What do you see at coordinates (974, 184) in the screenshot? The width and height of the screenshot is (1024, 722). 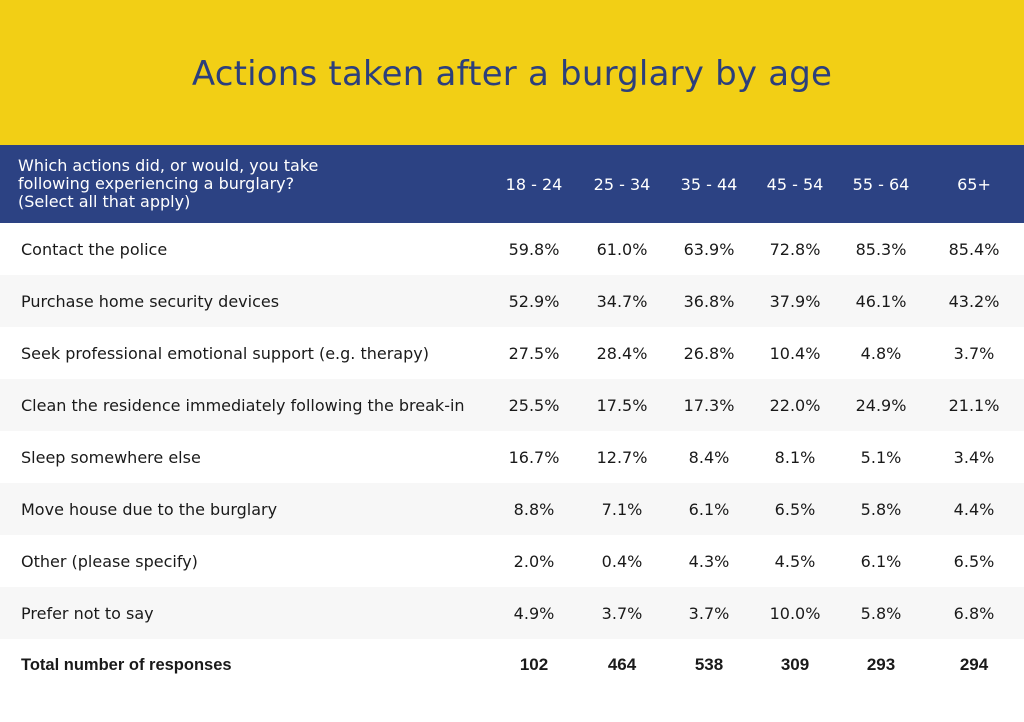 I see `column-header-65-plus: 65+` at bounding box center [974, 184].